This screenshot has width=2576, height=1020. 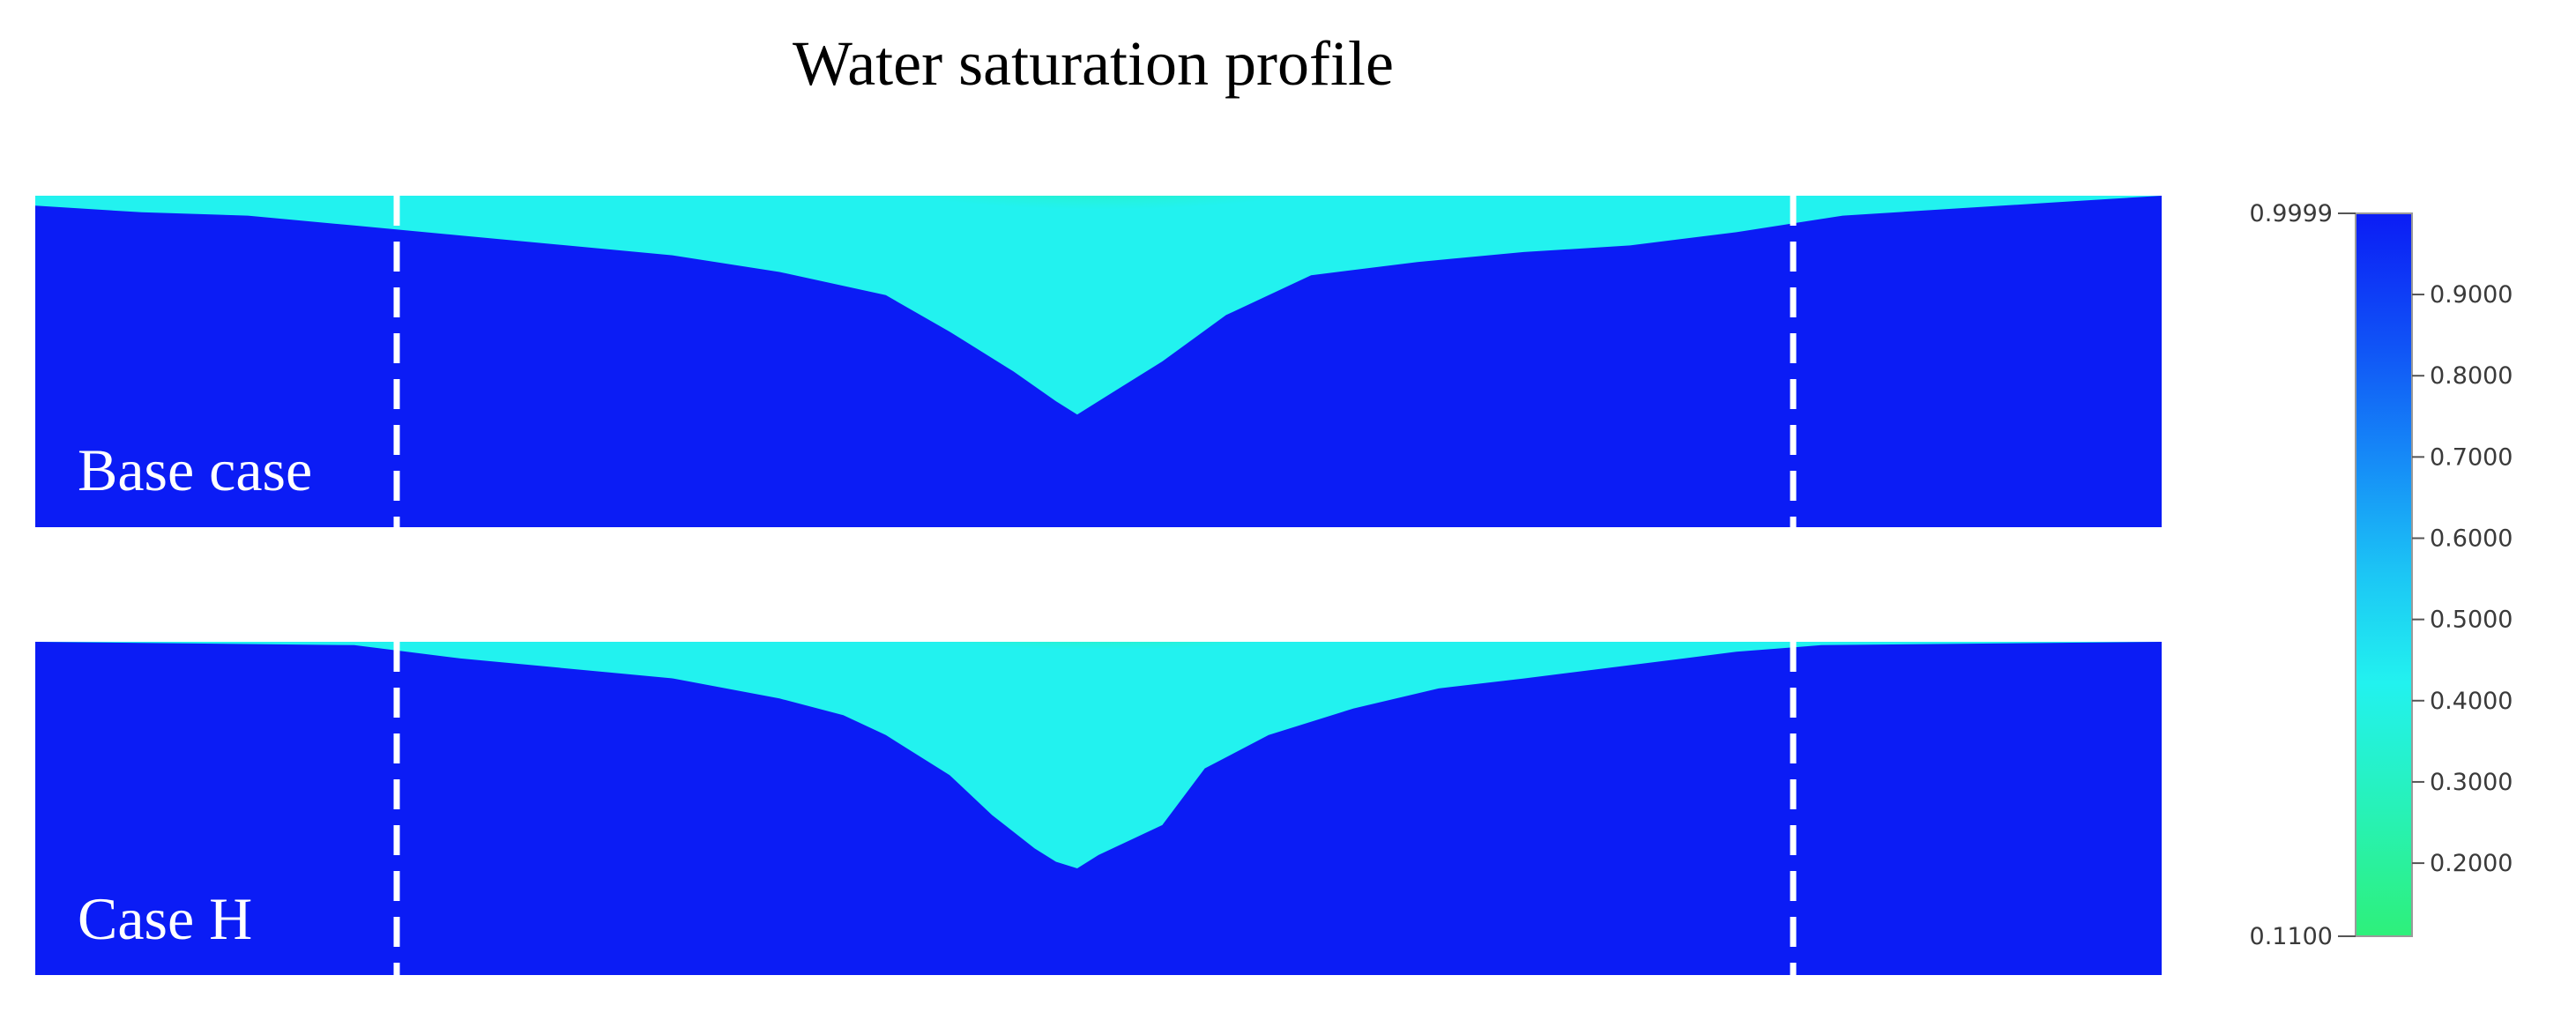 I want to click on plume-core-case-h, so click(x=1102, y=661).